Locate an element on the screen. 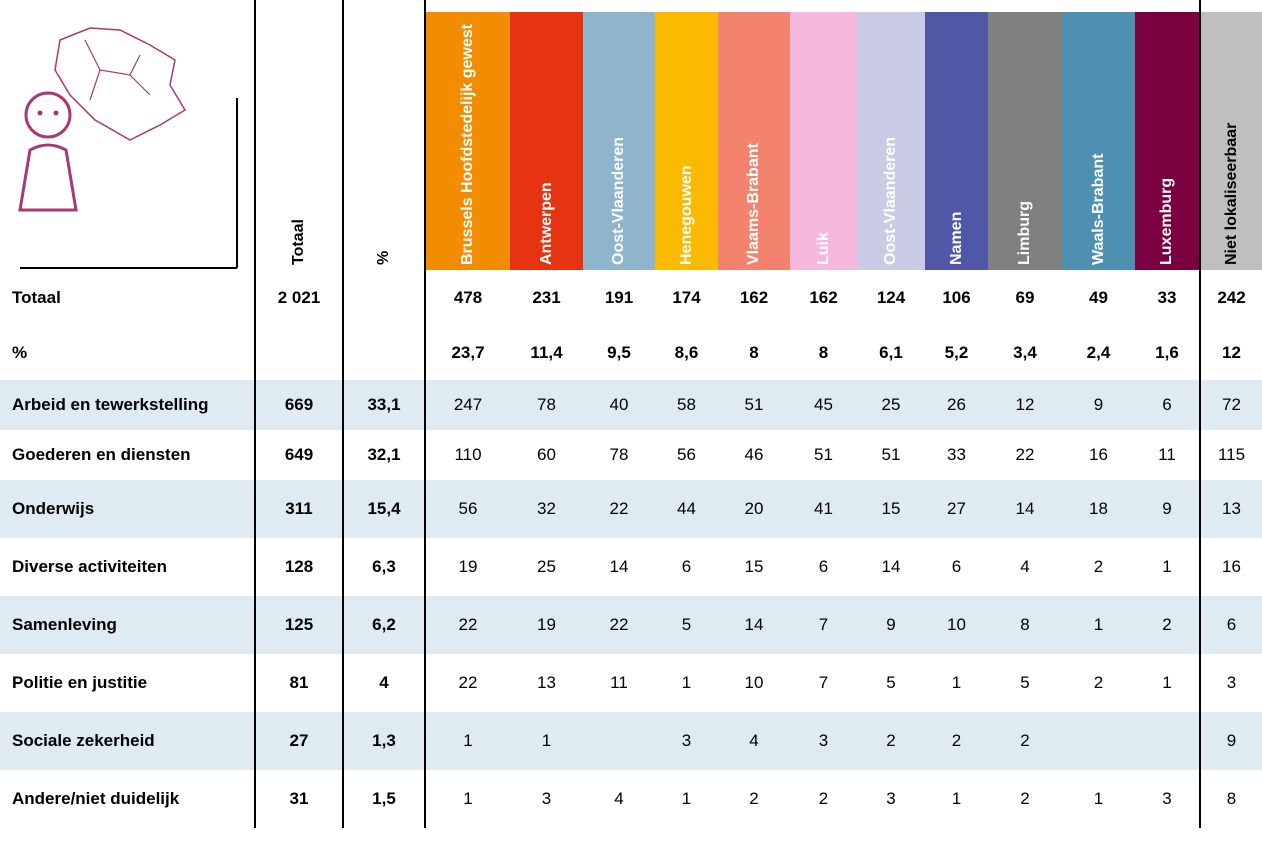 The height and width of the screenshot is (844, 1262). table-cell: 51 is located at coordinates (891, 455).